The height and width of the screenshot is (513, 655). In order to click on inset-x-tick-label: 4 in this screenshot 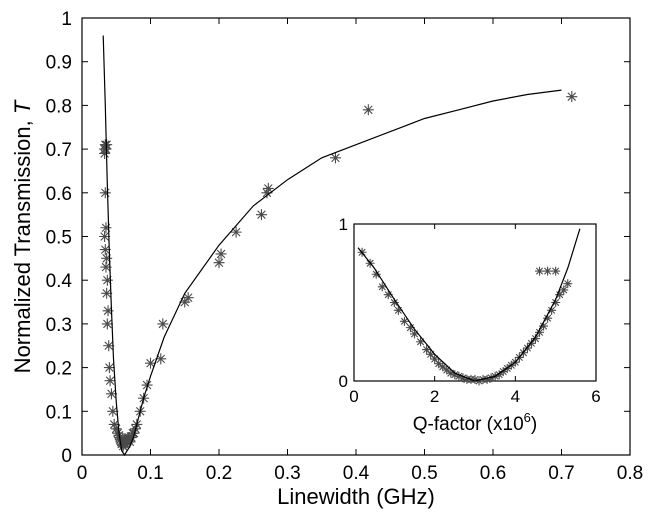, I will do `click(515, 396)`.